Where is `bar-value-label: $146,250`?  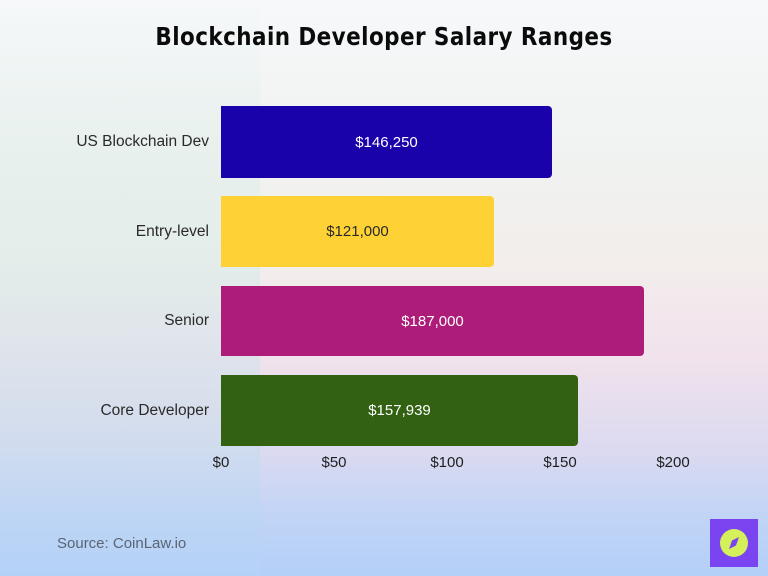 bar-value-label: $146,250 is located at coordinates (386, 142).